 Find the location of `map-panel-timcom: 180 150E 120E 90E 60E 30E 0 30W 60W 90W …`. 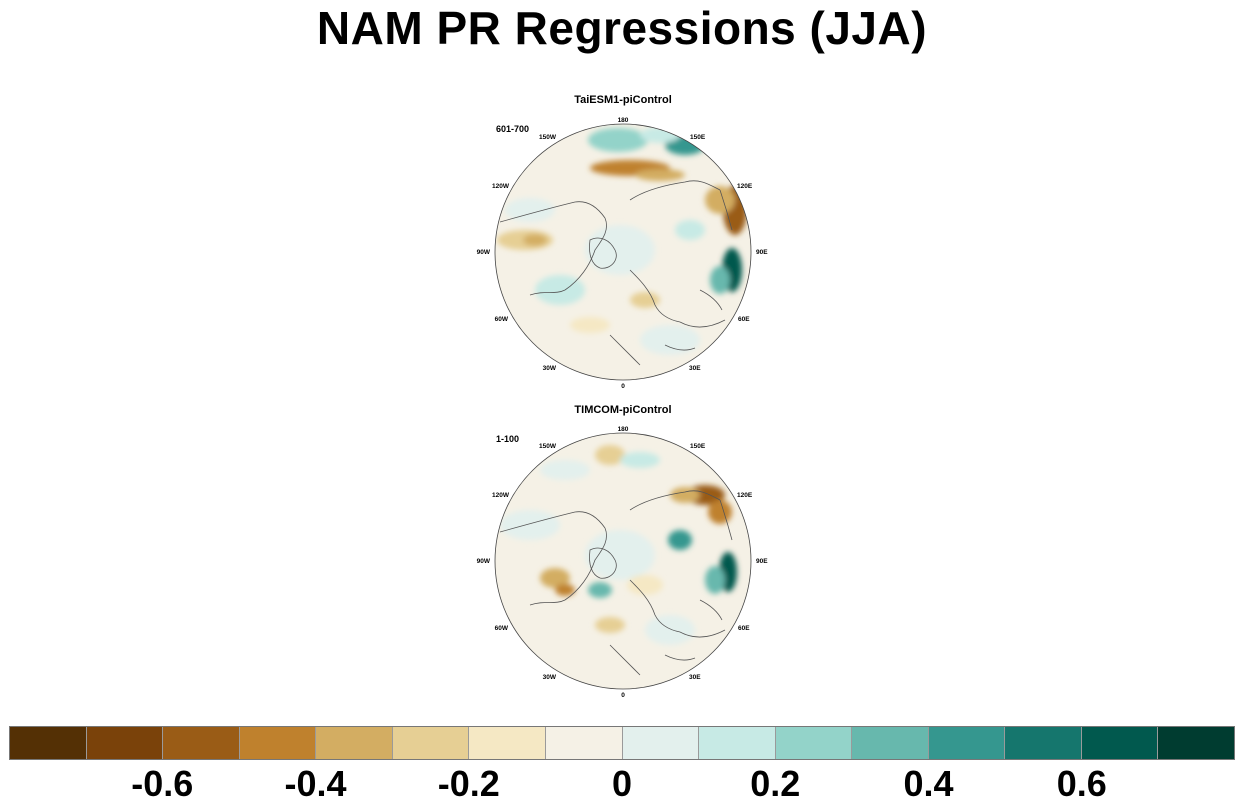

map-panel-timcom: 180 150E 120E 90E 60E 30E 0 30W 60W 90W … is located at coordinates (625, 550).